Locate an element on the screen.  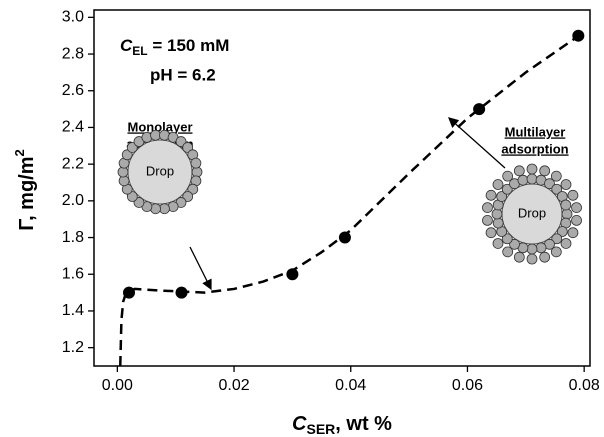
y-label-main: Γ, mg/m is located at coordinates (27, 193).